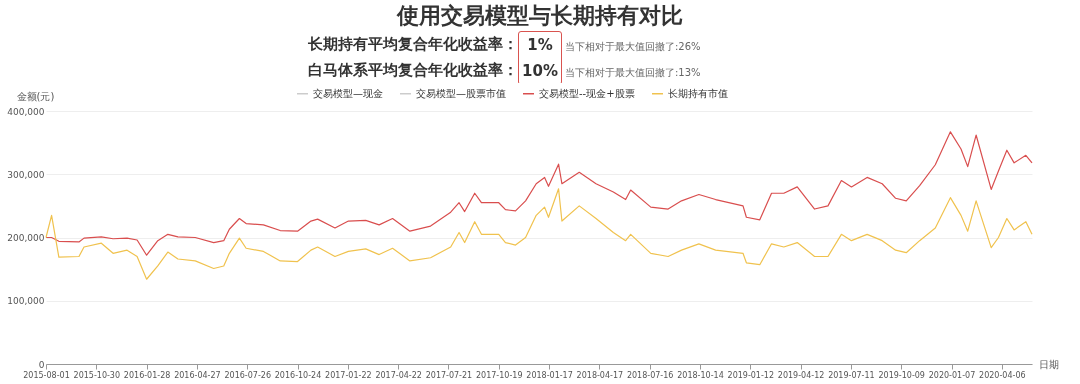 The width and height of the screenshot is (1080, 384). I want to click on x-tick-label: 2016-07-26, so click(247, 375).